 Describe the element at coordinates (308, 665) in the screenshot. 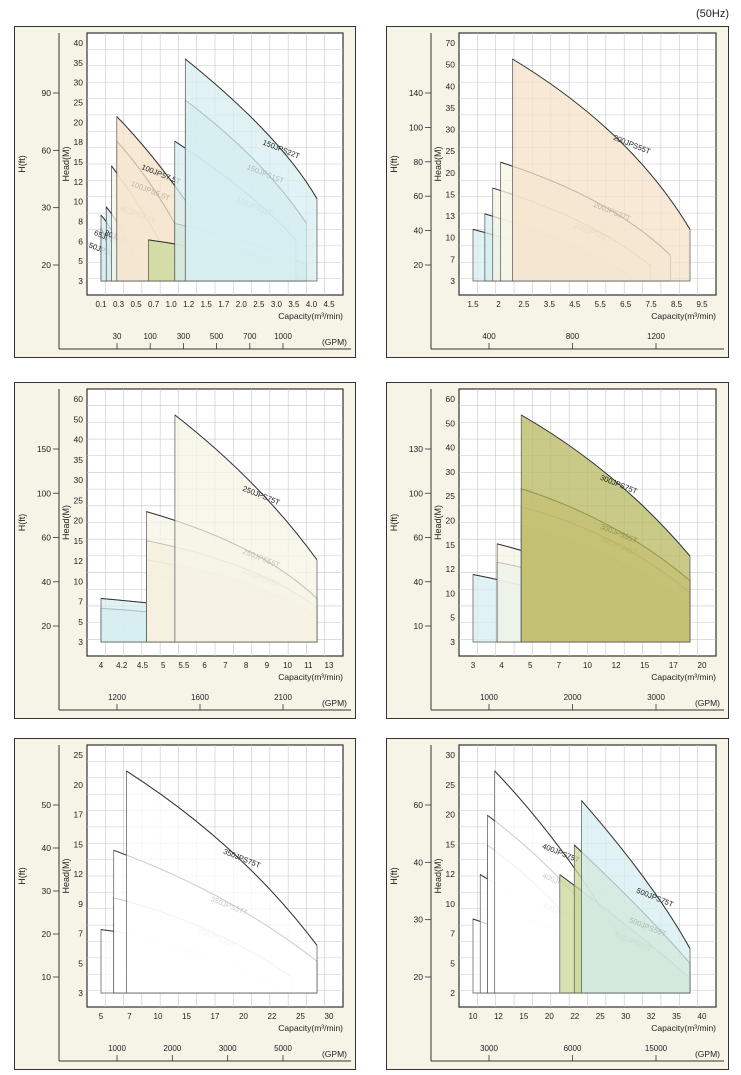

I see `capacity-tick-label: 11` at that location.